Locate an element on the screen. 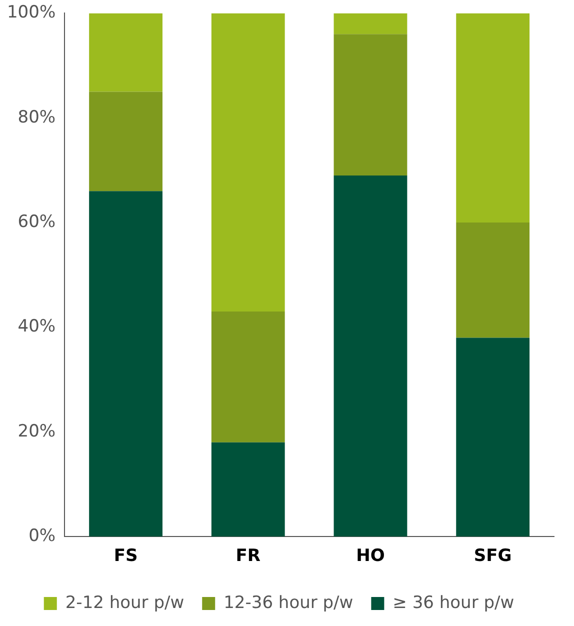 The width and height of the screenshot is (574, 626). x-tick-label: FR is located at coordinates (248, 556).